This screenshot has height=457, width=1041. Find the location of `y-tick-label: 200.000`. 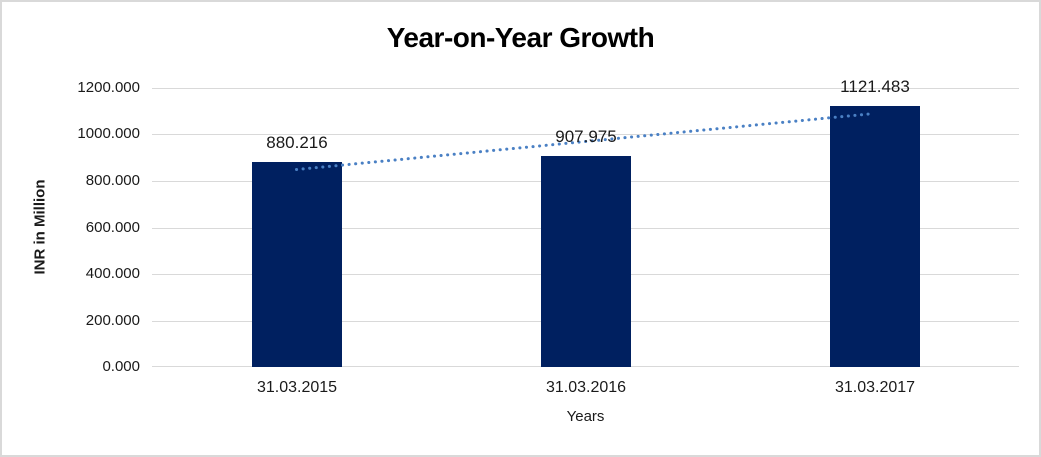

y-tick-label: 200.000 is located at coordinates (112, 320).